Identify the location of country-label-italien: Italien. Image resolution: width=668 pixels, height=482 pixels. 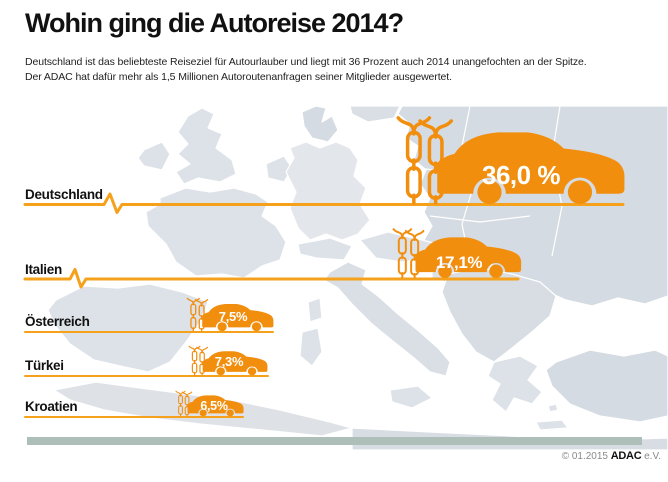
(43, 269).